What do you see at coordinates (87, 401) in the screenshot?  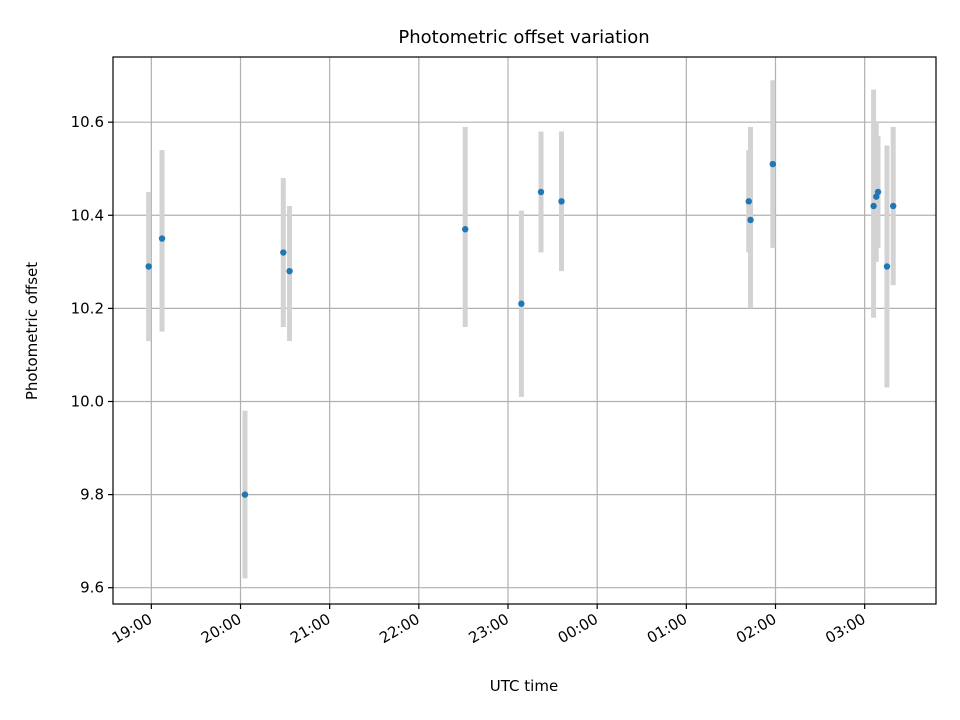 I see `y-tick-label: 10.0` at bounding box center [87, 401].